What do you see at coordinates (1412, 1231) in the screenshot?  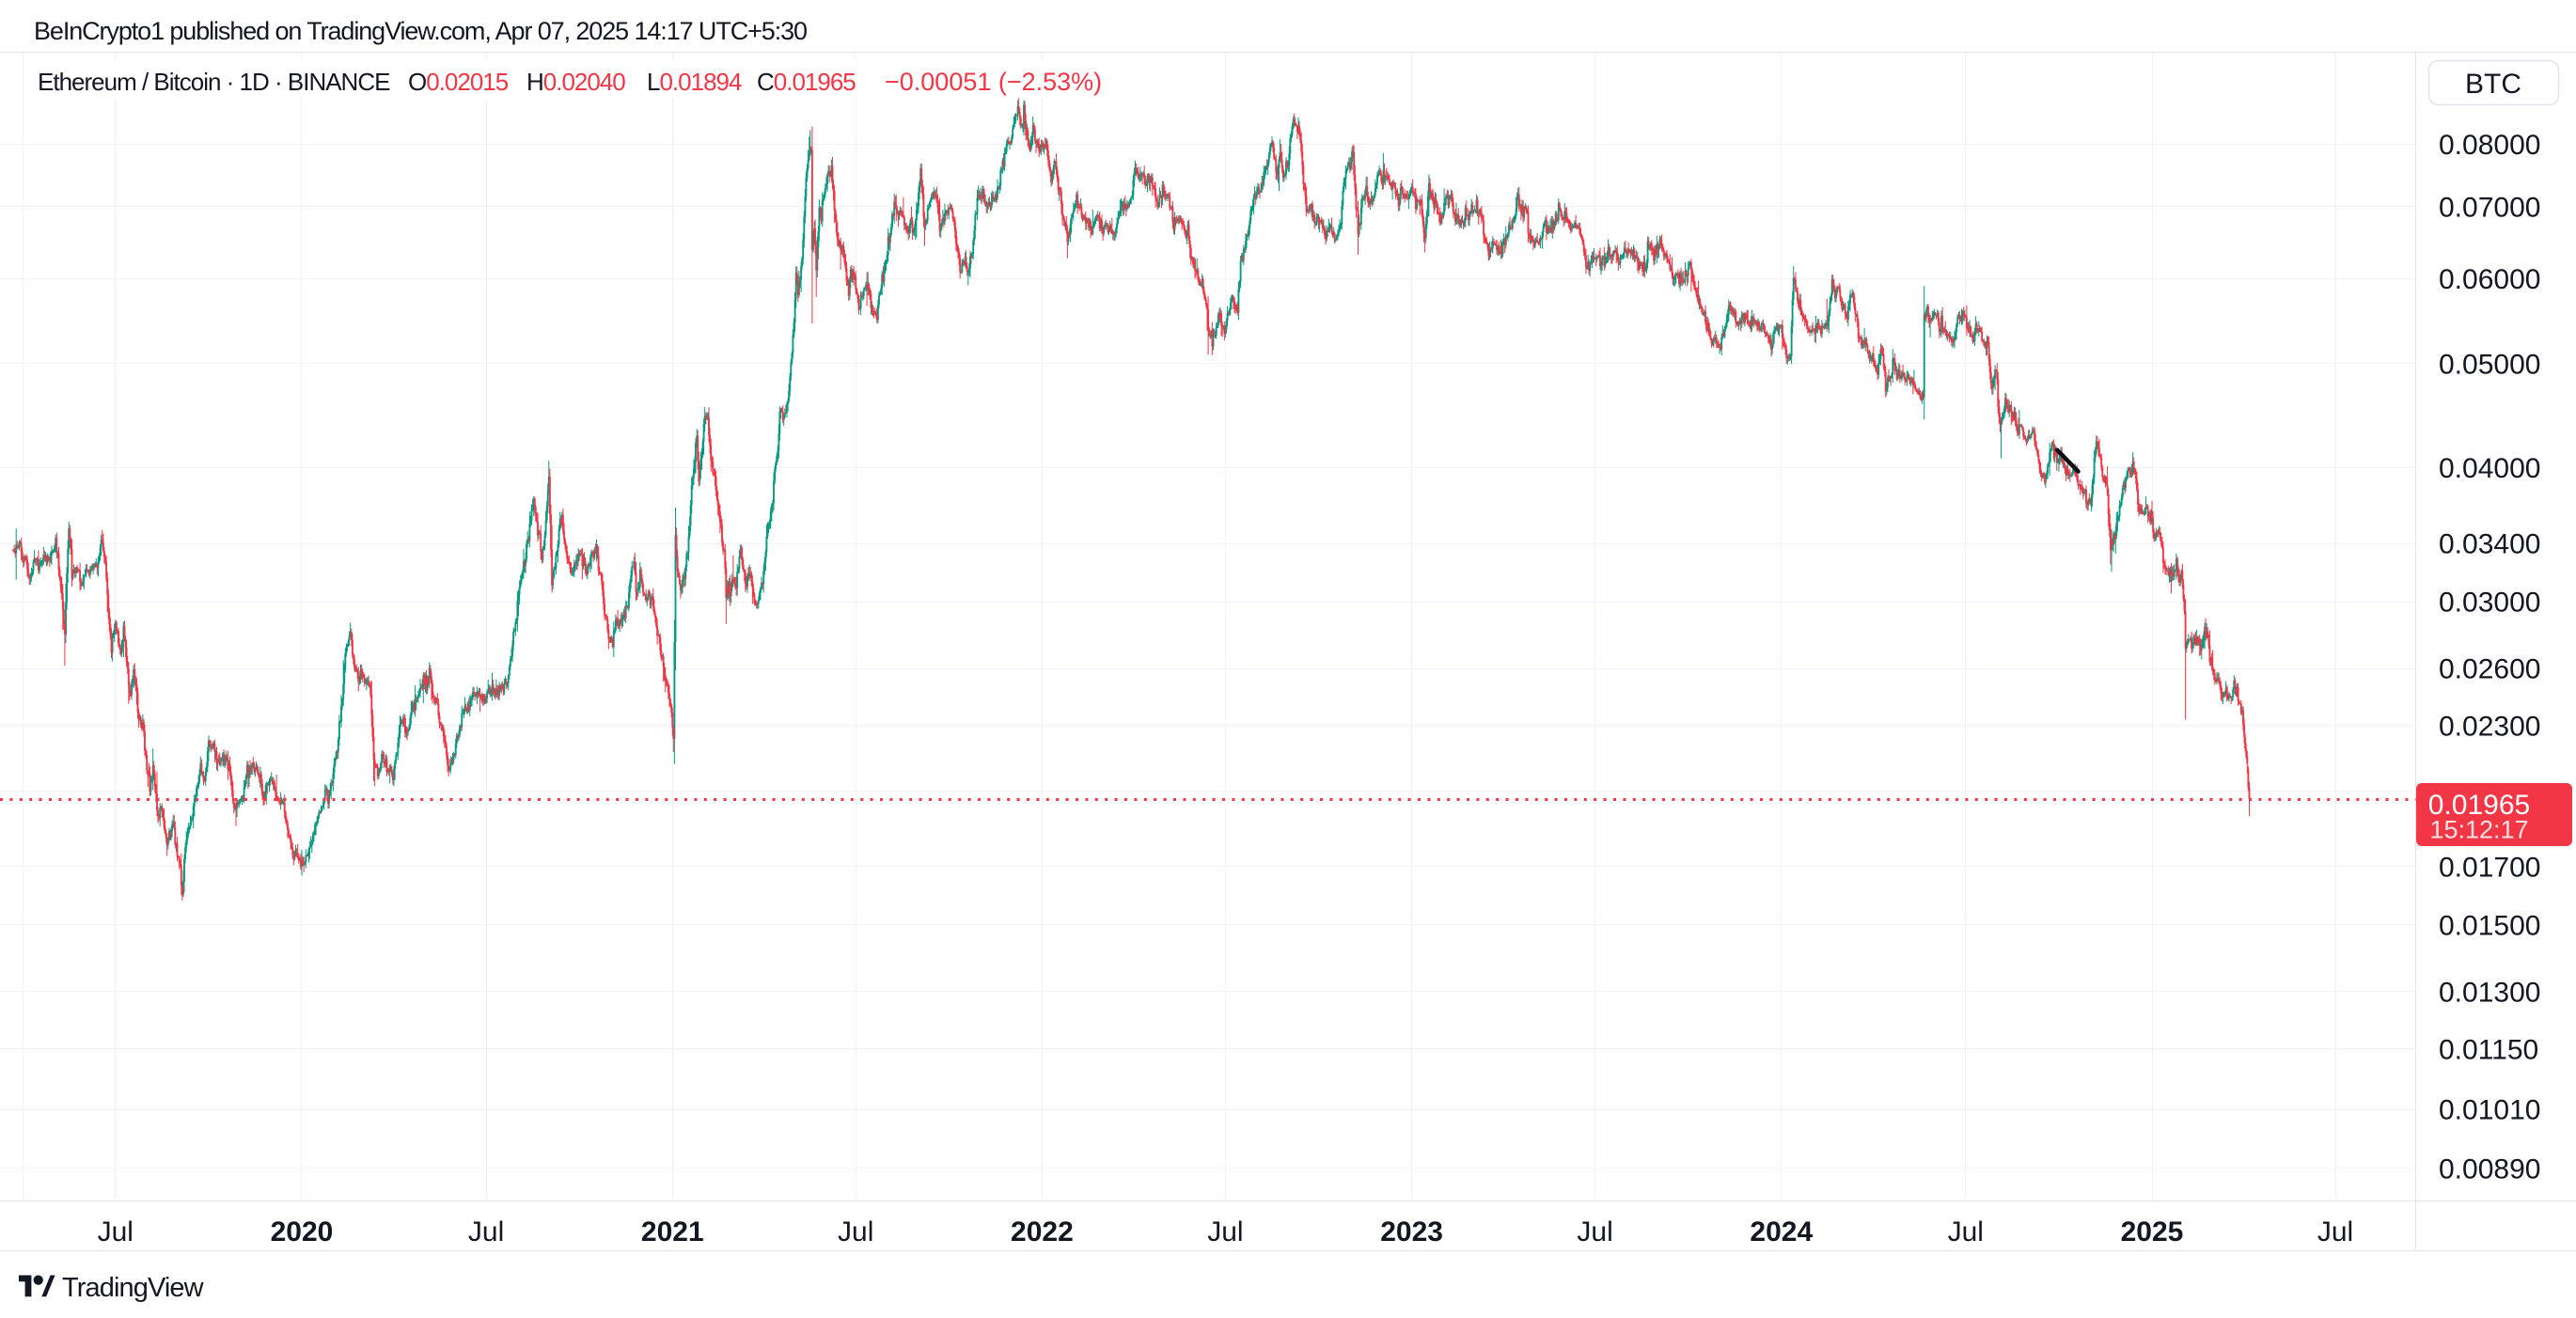 I see `svg-text: 2023` at bounding box center [1412, 1231].